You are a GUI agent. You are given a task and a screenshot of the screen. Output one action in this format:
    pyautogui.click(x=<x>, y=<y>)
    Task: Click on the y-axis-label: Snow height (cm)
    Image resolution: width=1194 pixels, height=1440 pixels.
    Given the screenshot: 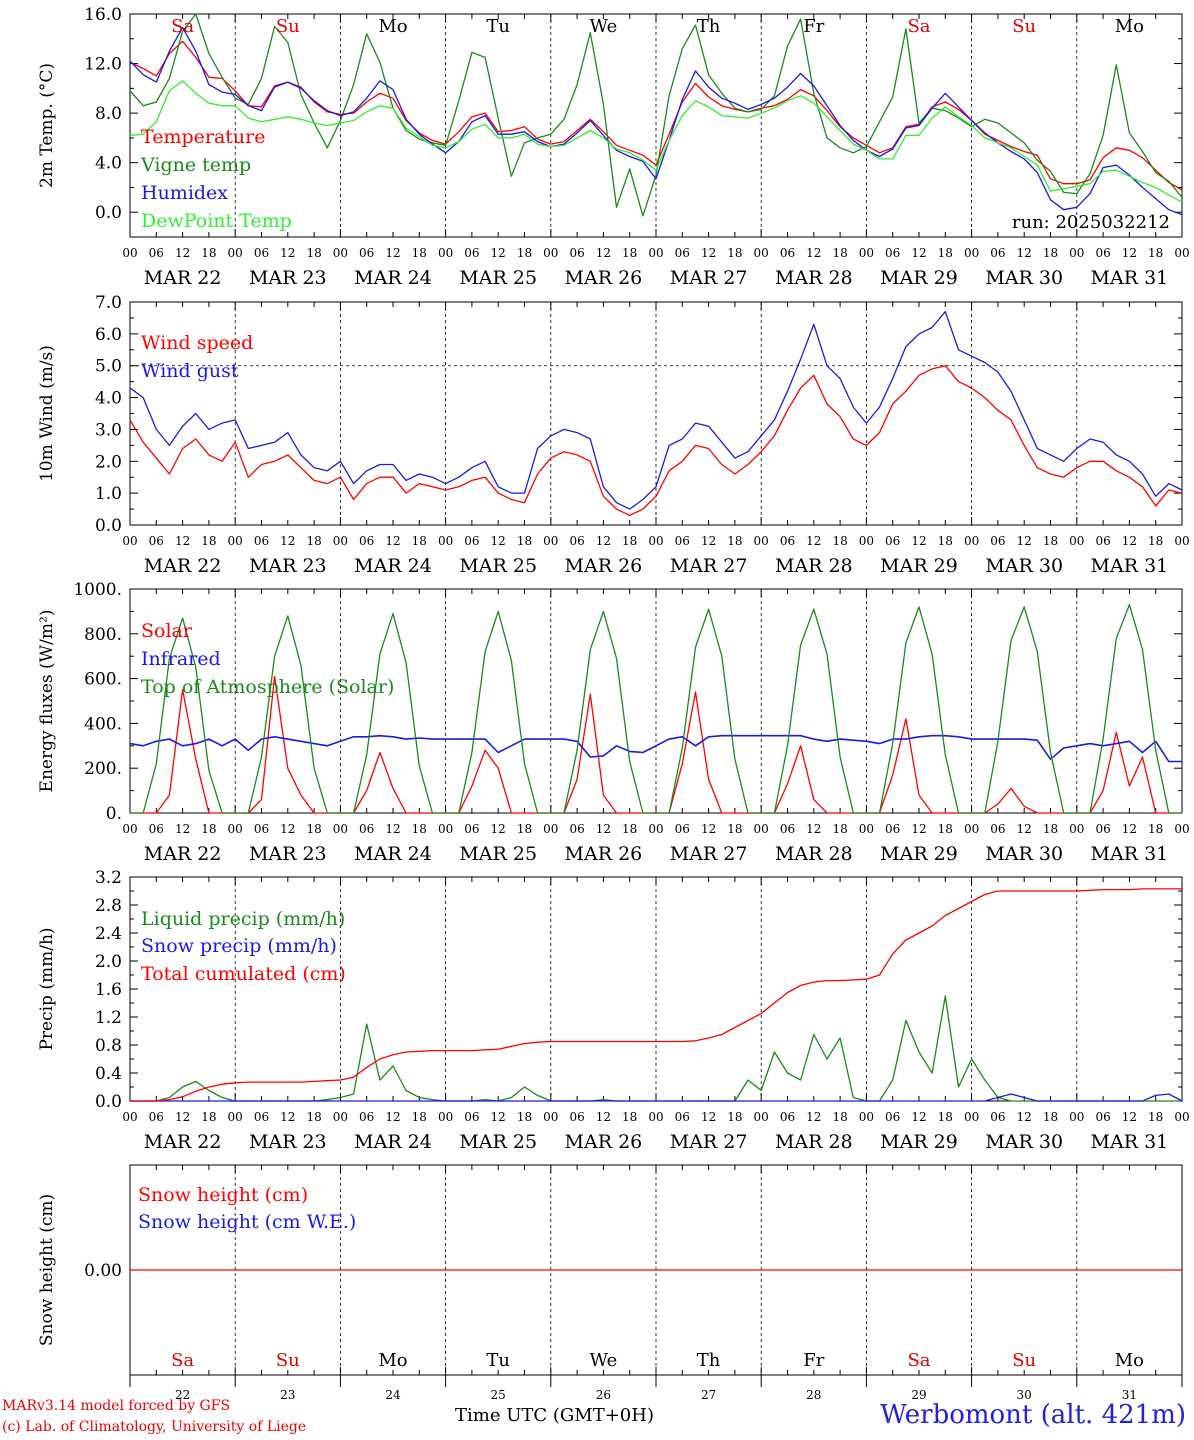 What is the action you would take?
    pyautogui.click(x=47, y=1270)
    